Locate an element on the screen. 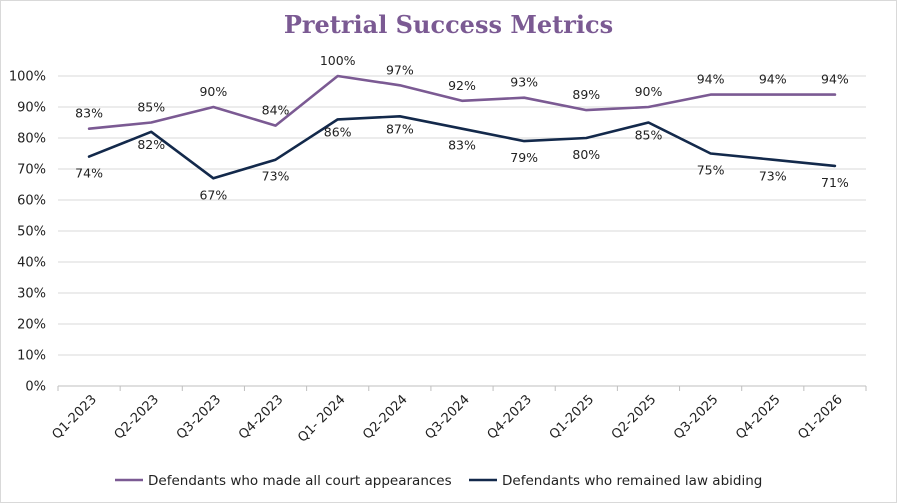 This screenshot has height=503, width=897. y-axis: 0% 10% 20% 30% 40% 50% 60% 70% 80% 90% 100% is located at coordinates (27, 232).